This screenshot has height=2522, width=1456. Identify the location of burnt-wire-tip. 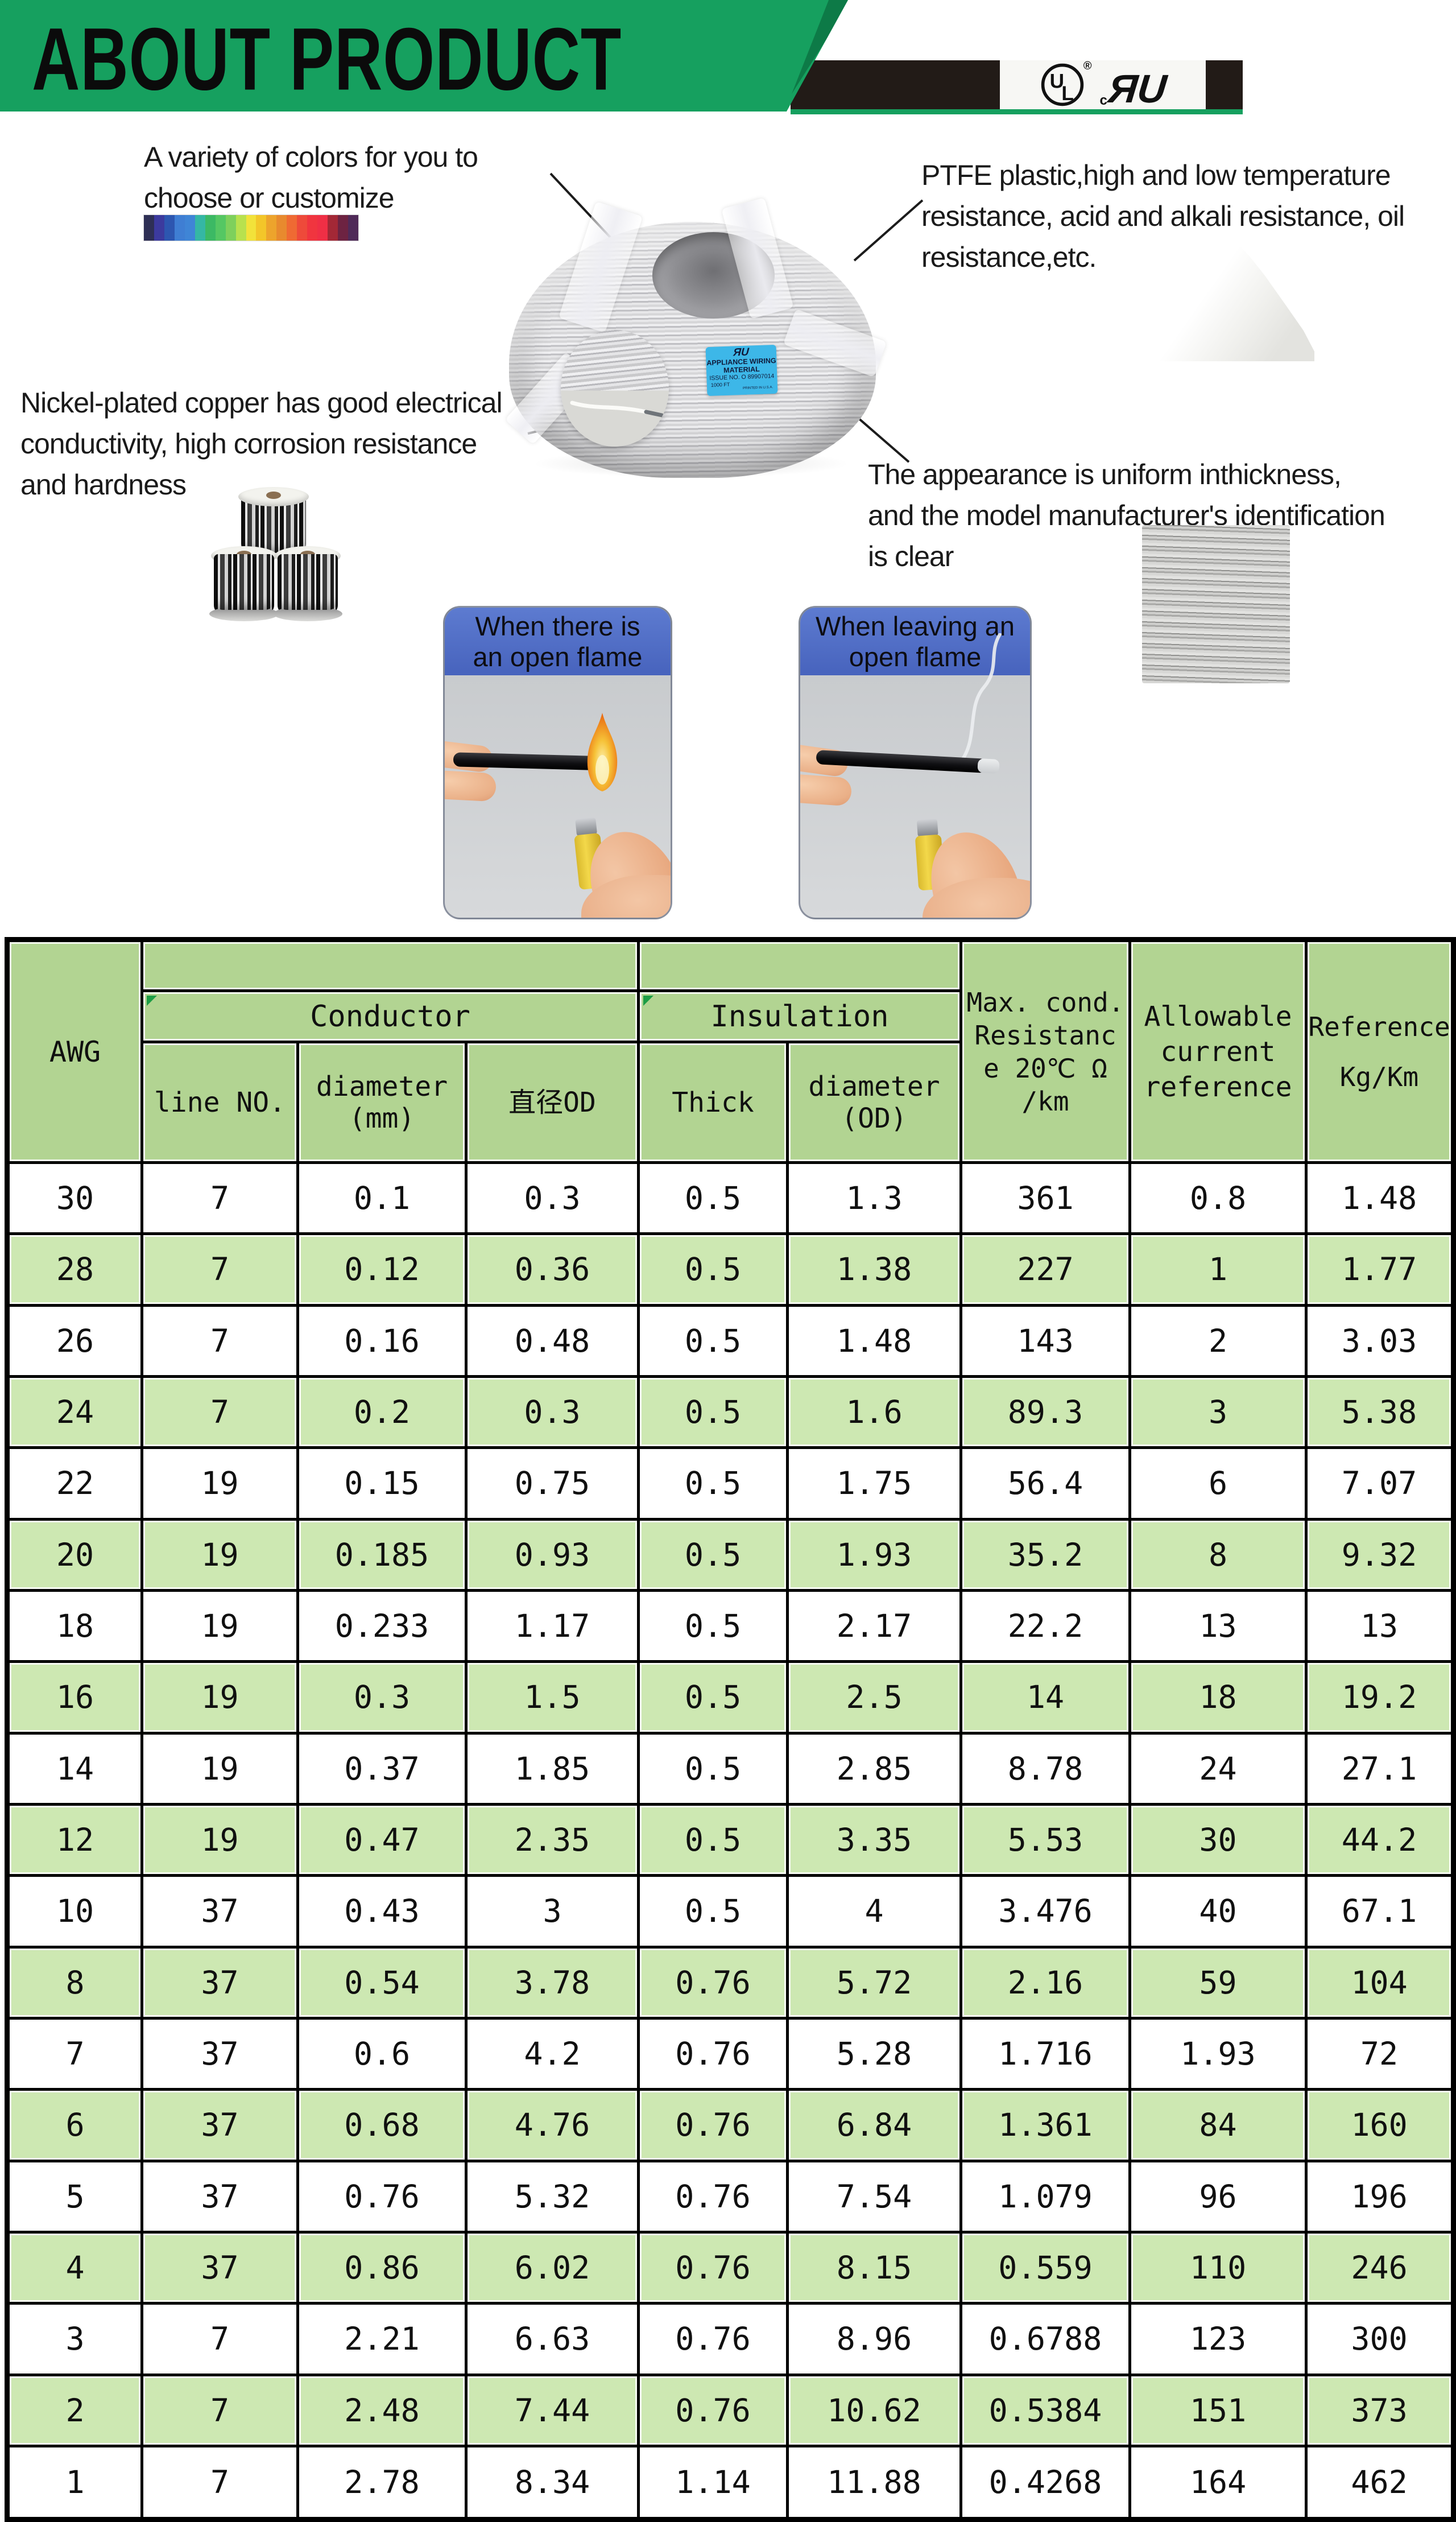
(988, 766).